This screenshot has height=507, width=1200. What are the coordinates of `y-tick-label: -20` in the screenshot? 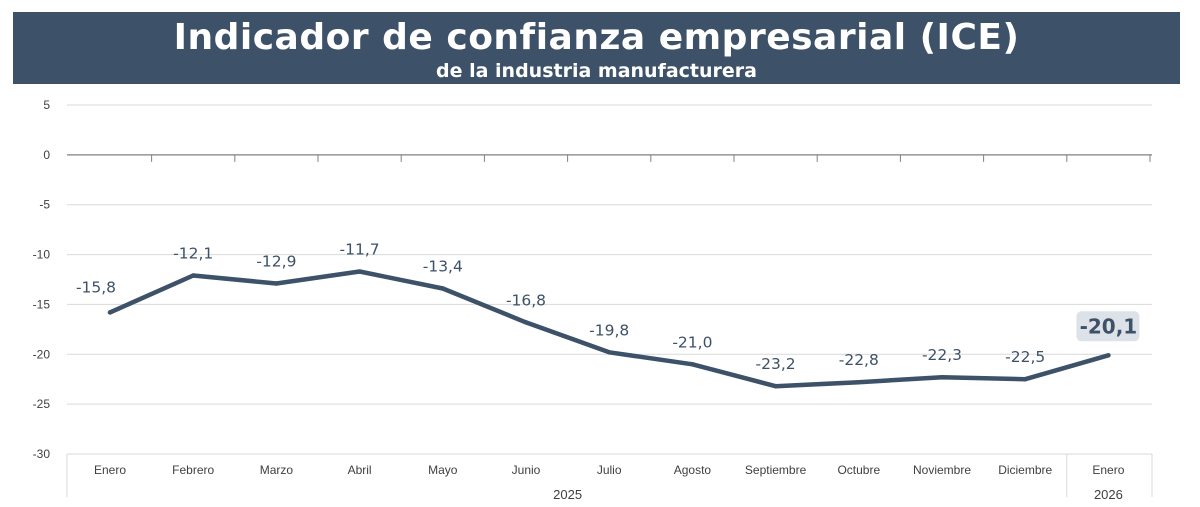 It's located at (42, 354).